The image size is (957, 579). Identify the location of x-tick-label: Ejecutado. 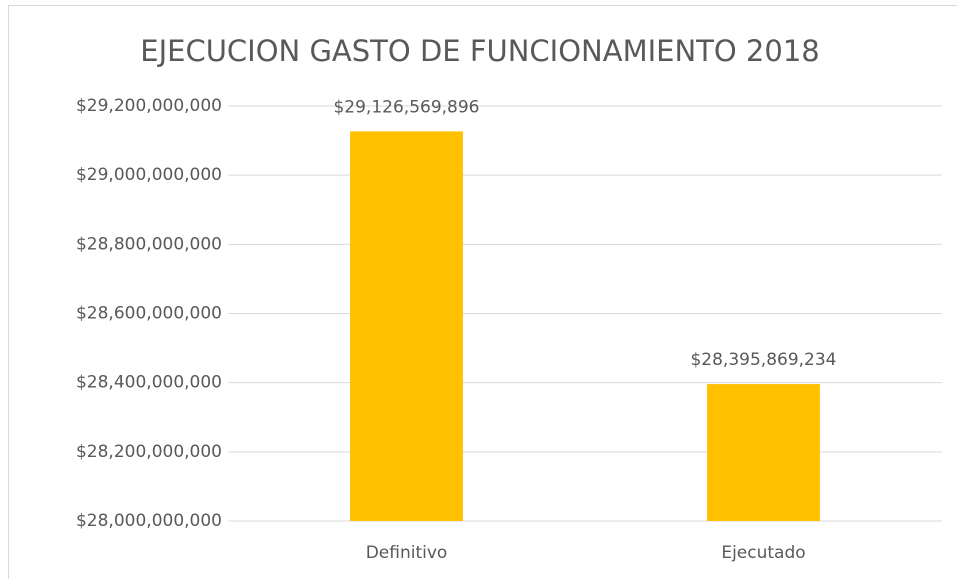
(763, 553).